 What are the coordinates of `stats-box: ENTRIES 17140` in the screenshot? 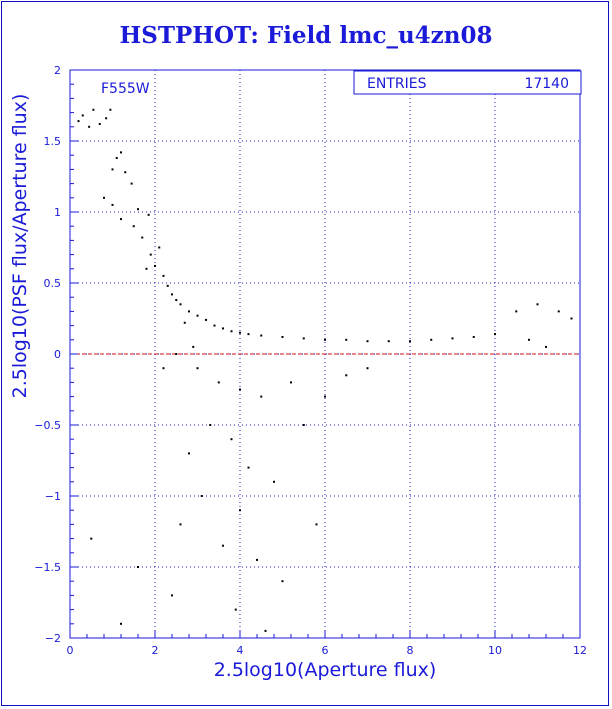 It's located at (467, 82).